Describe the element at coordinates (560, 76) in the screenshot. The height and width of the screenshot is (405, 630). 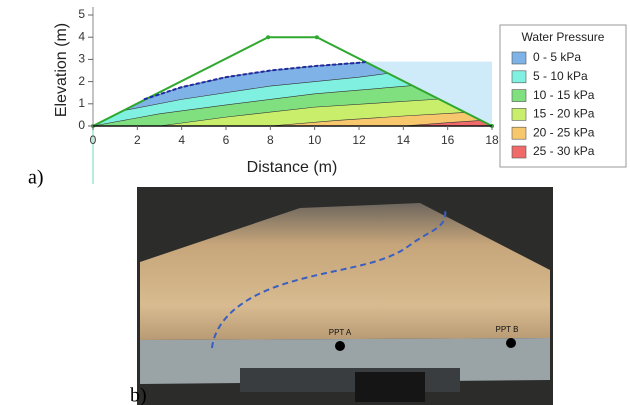
I see `legend-label: 5 - 10 kPa` at that location.